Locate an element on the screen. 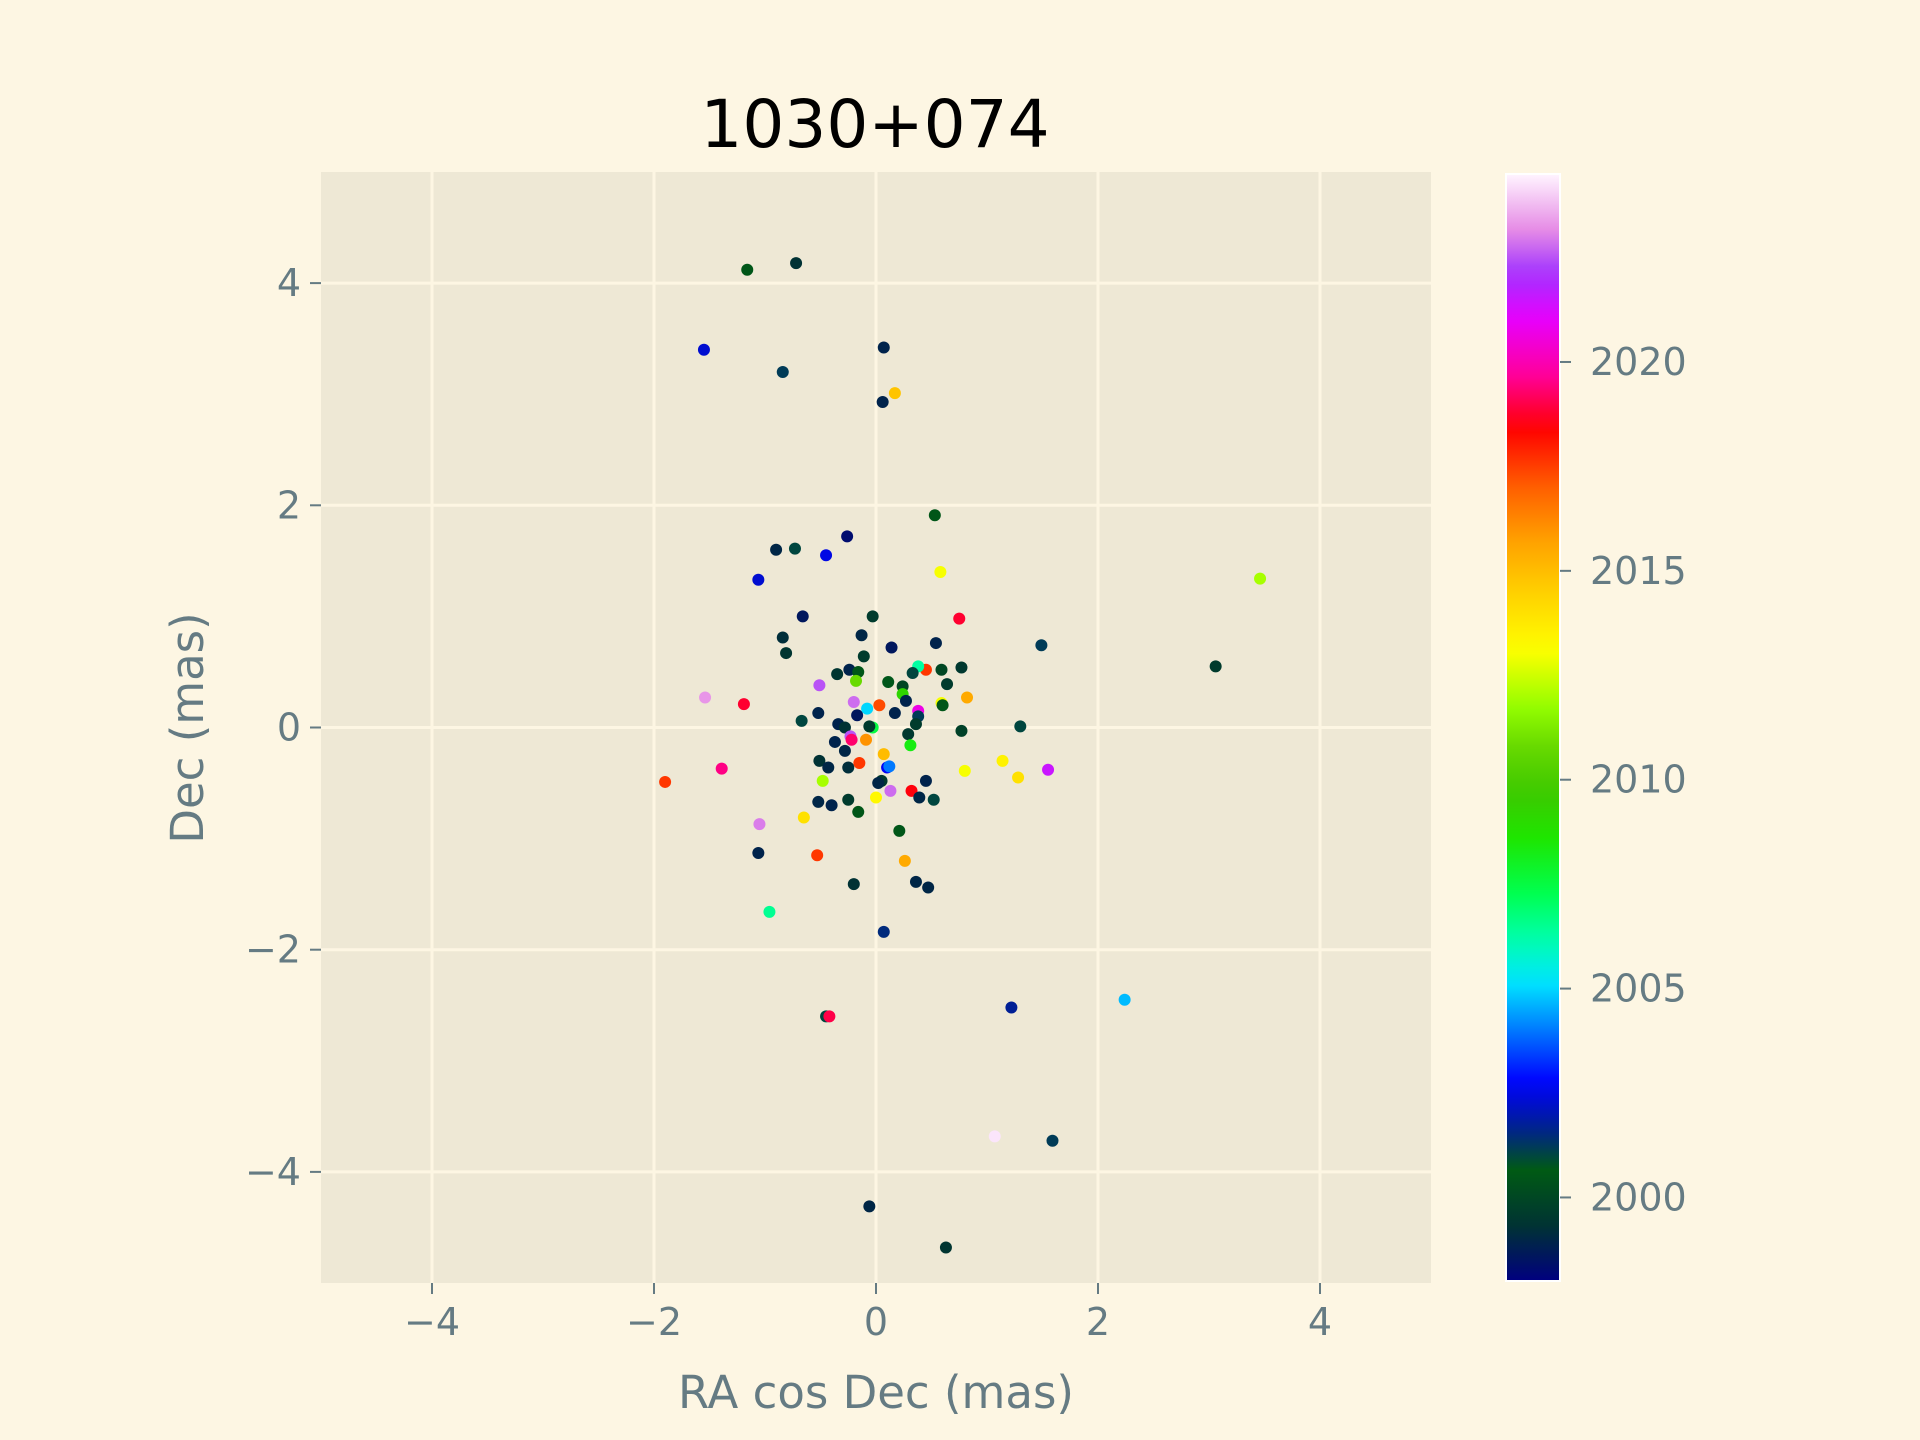  x-tick-label: −2 is located at coordinates (654, 1322).